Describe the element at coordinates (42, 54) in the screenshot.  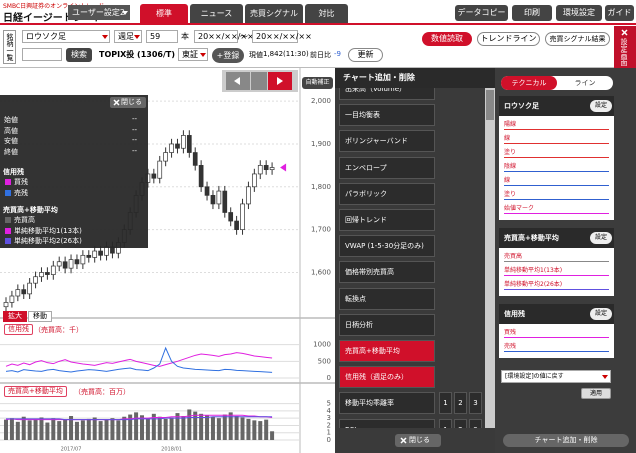
I see `code-input` at that location.